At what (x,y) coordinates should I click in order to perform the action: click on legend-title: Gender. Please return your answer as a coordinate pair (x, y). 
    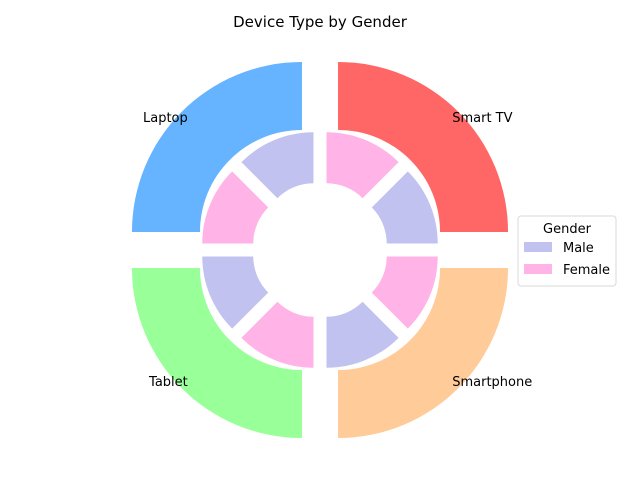
    Looking at the image, I should click on (567, 229).